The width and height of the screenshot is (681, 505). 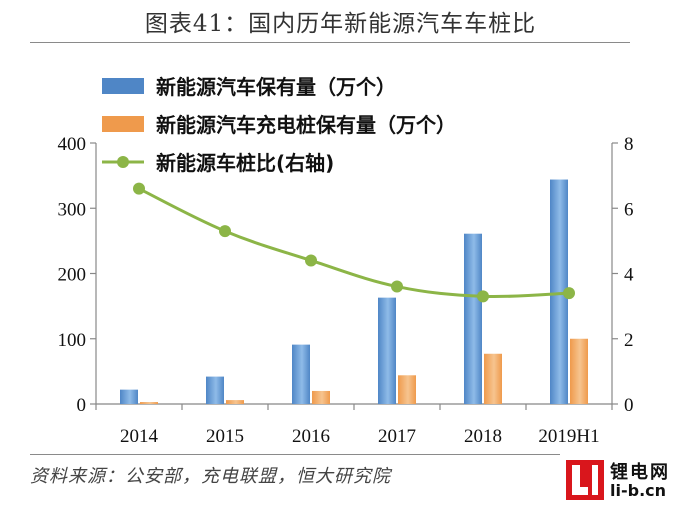 What do you see at coordinates (123, 162) in the screenshot?
I see `legend-swatch-ratio-marker` at bounding box center [123, 162].